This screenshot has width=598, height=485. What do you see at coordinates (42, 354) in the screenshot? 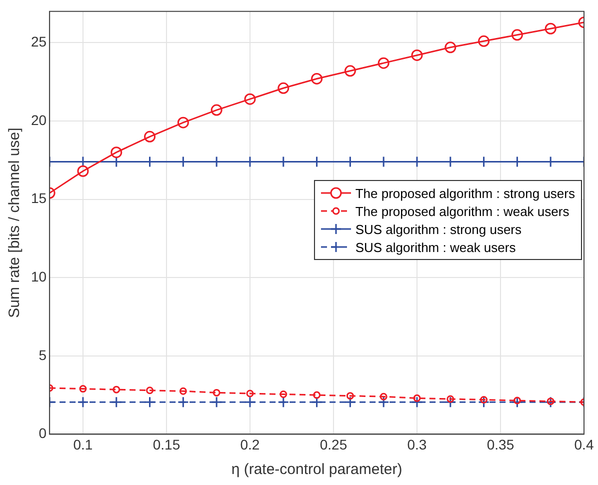
I see `y-tick-label: 5` at bounding box center [42, 354].